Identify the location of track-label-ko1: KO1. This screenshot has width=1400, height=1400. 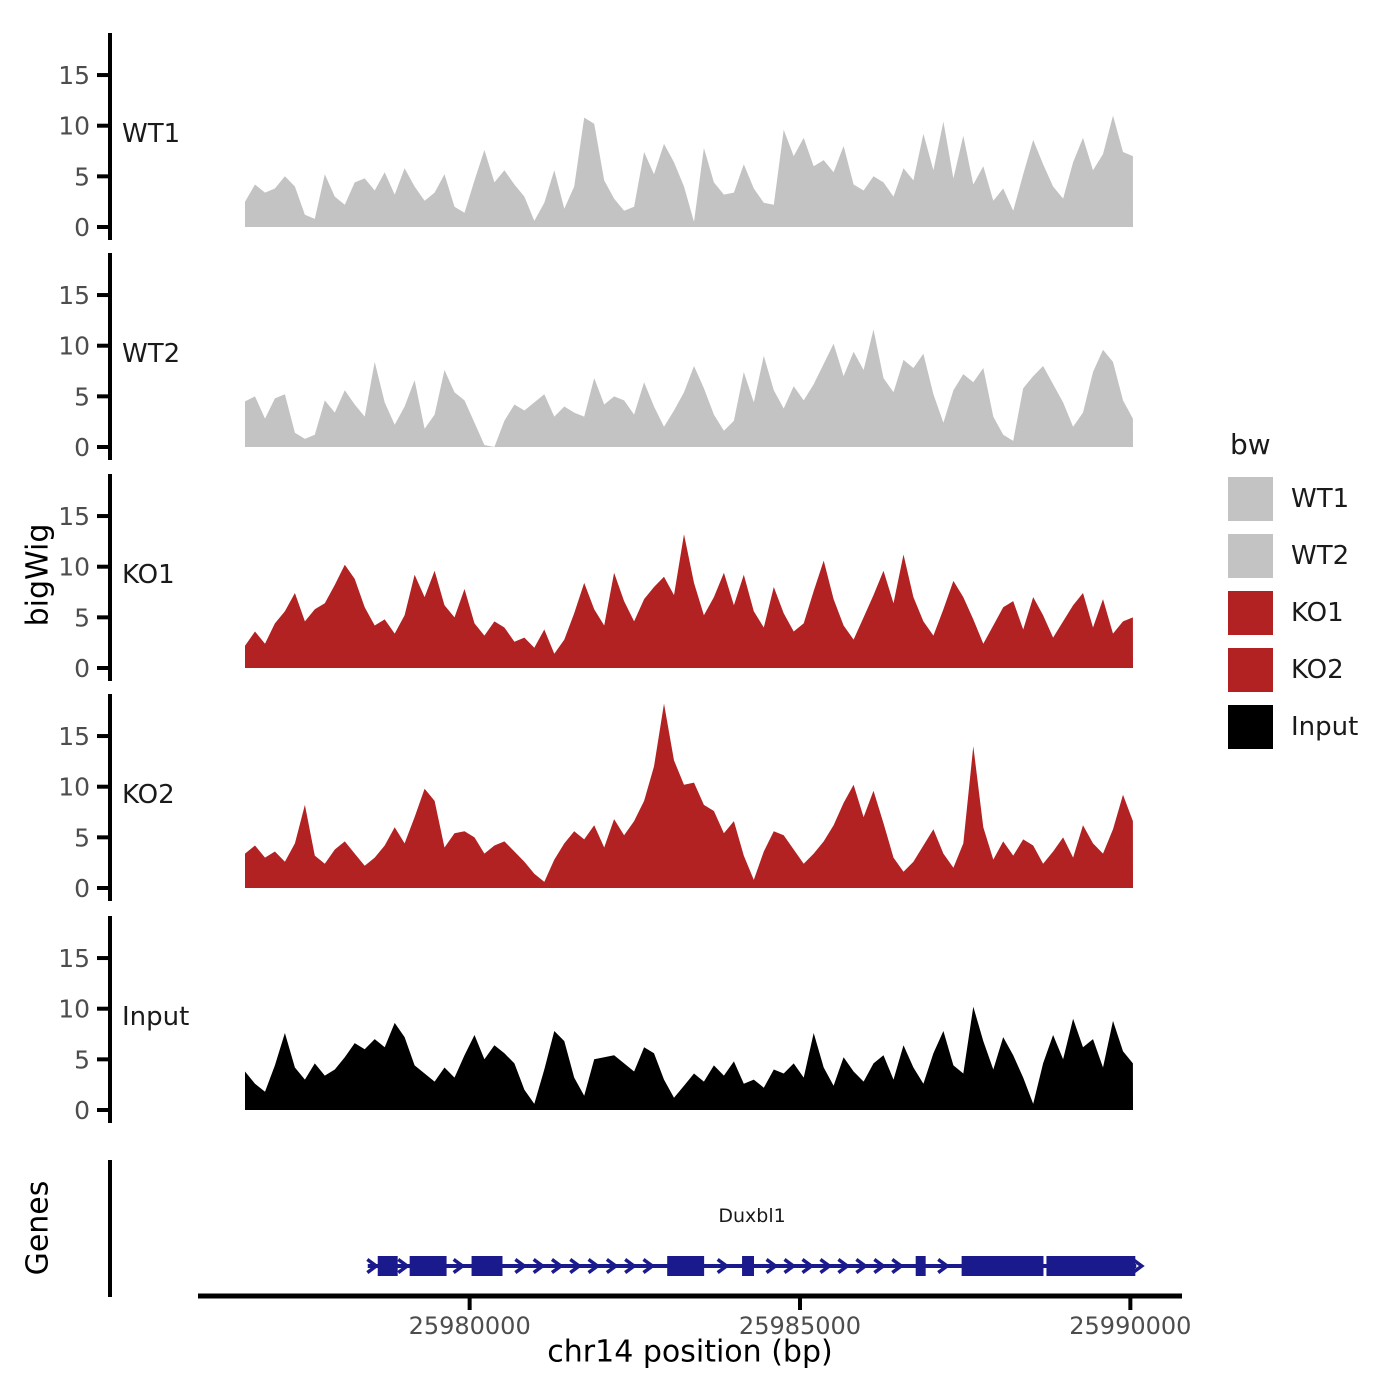
(148, 575).